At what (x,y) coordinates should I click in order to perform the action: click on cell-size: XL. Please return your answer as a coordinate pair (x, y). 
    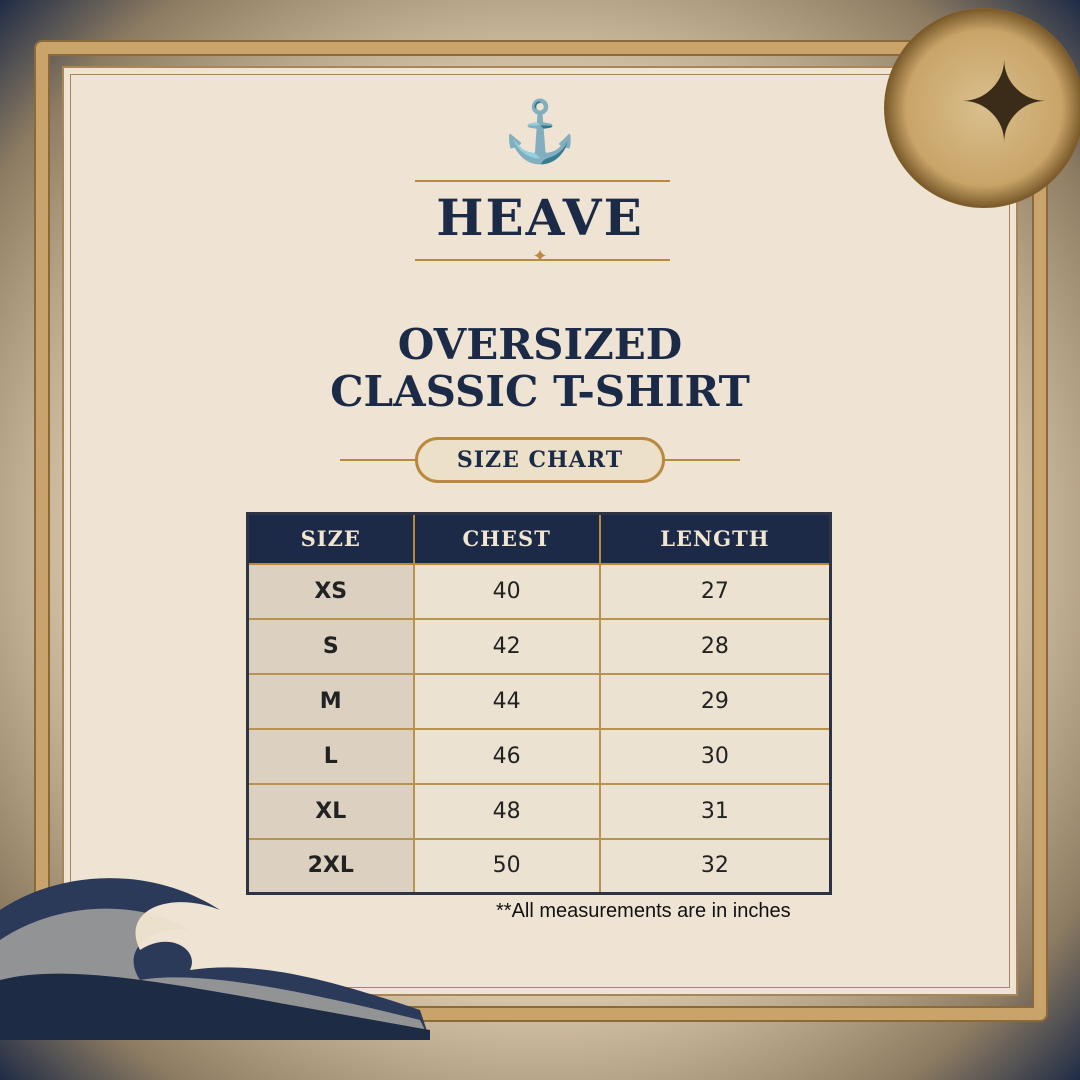
    Looking at the image, I should click on (330, 811).